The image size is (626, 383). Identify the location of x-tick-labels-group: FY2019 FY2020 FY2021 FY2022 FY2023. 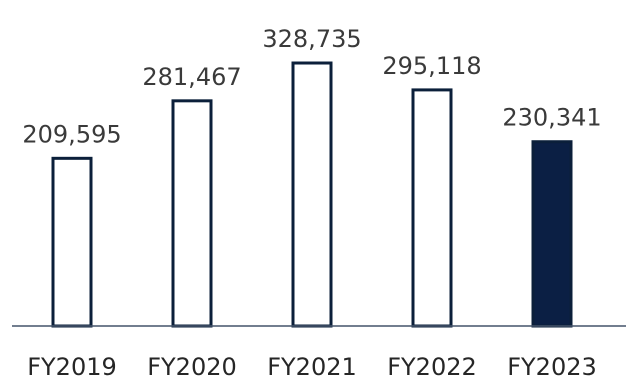
(312, 367).